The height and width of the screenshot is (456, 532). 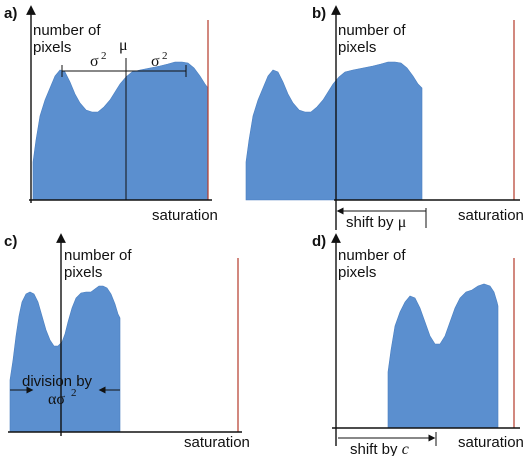 I want to click on panel-a-sigma-left-sup: 2, so click(x=104, y=56).